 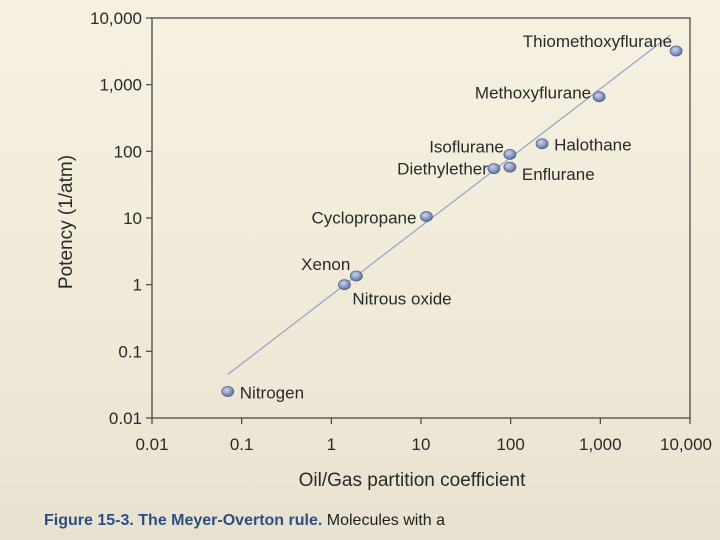 I want to click on data-point-isoflurane, so click(x=510, y=154).